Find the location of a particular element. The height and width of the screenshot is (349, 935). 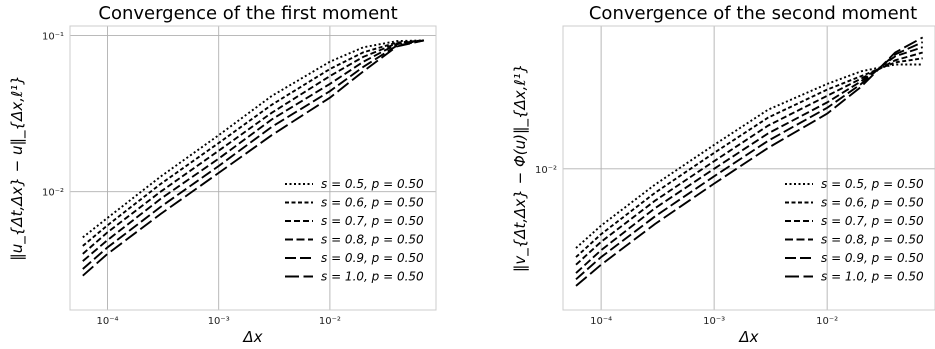

chart-title: Convergence of the first moment is located at coordinates (247, 13).